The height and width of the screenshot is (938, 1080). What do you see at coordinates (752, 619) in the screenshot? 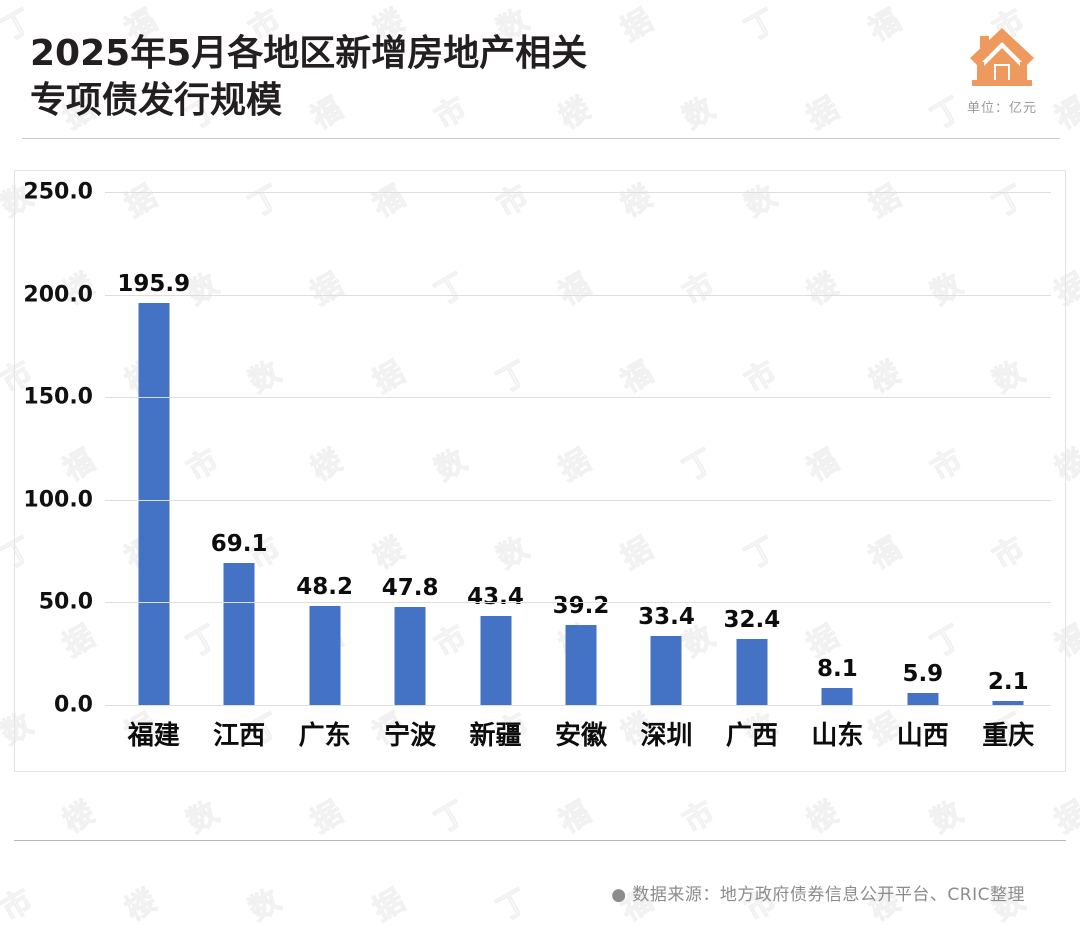
I see `bar-value-label: 32.4` at bounding box center [752, 619].